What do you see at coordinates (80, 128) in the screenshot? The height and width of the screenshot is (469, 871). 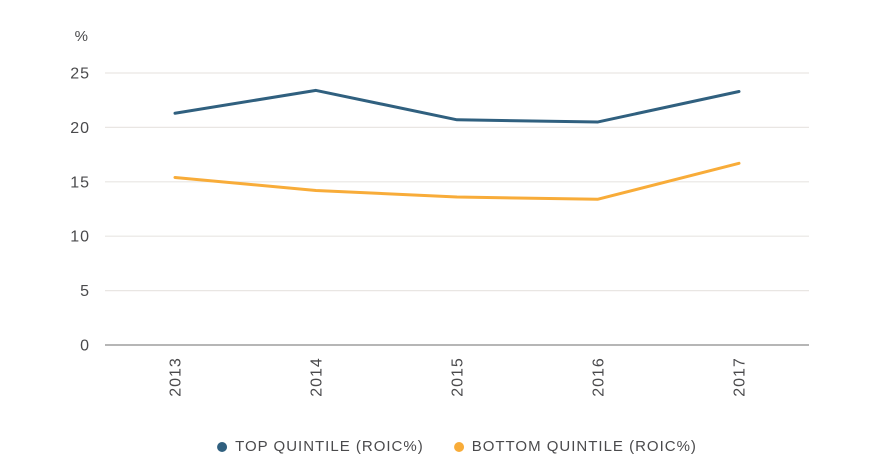 I see `y-tick-label: 20` at bounding box center [80, 128].